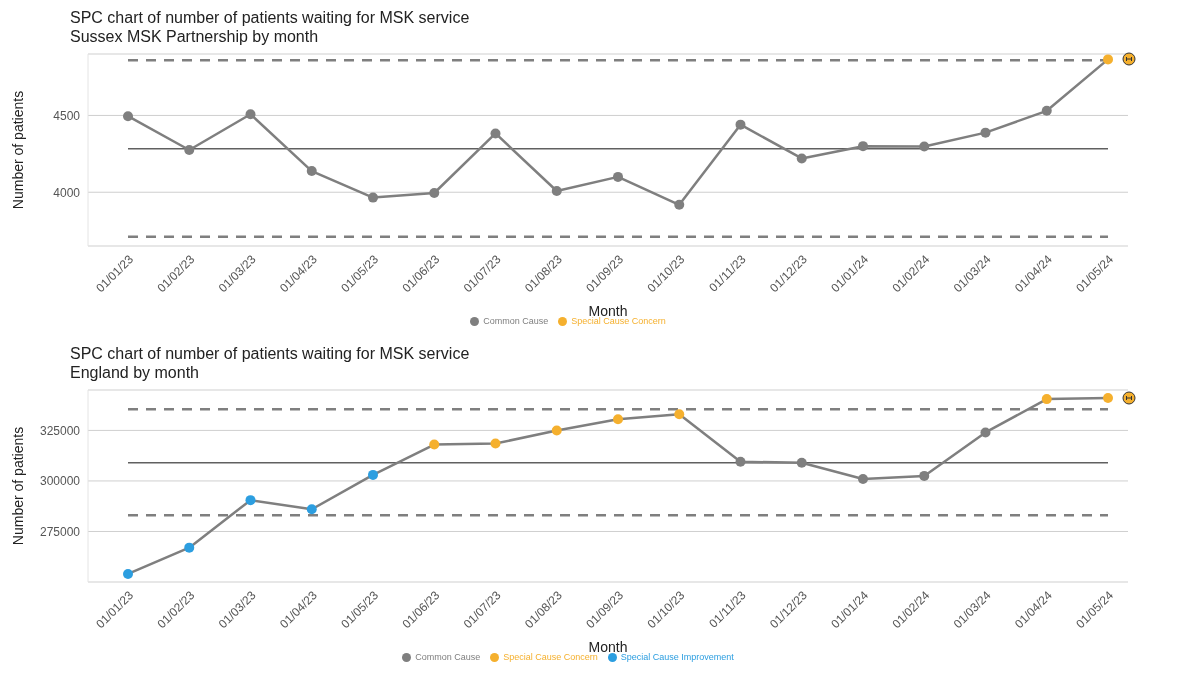 The image size is (1177, 690). What do you see at coordinates (60, 430) in the screenshot?
I see `y-tick-label: 325000` at bounding box center [60, 430].